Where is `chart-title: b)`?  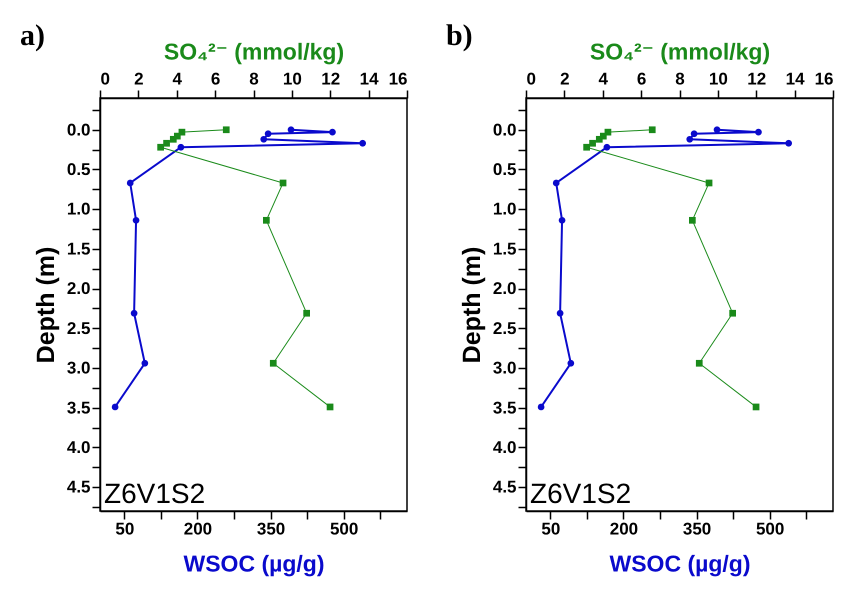
chart-title: b) is located at coordinates (459, 35).